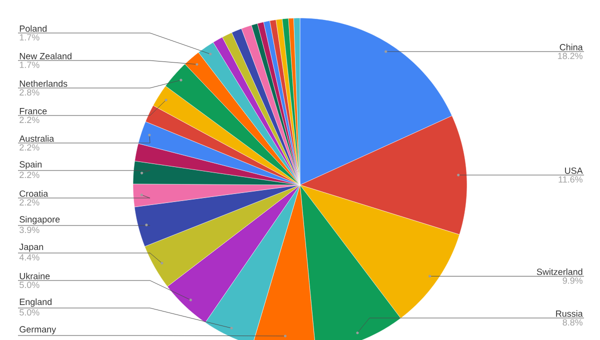 The image size is (600, 340). Describe the element at coordinates (44, 83) in the screenshot. I see `slice-label: Netherlands` at that location.